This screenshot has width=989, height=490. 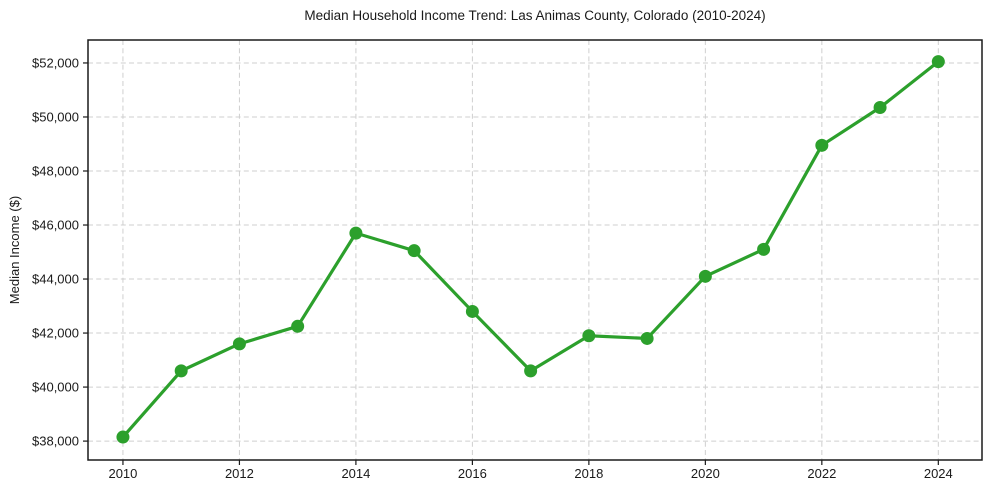 I want to click on y-tick-label: $42,000, so click(x=55, y=333).